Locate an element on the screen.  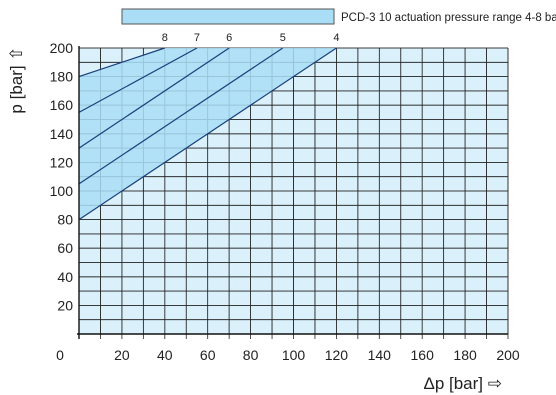
x-axis-title: Δp [bar] ⇨ is located at coordinates (462, 383).